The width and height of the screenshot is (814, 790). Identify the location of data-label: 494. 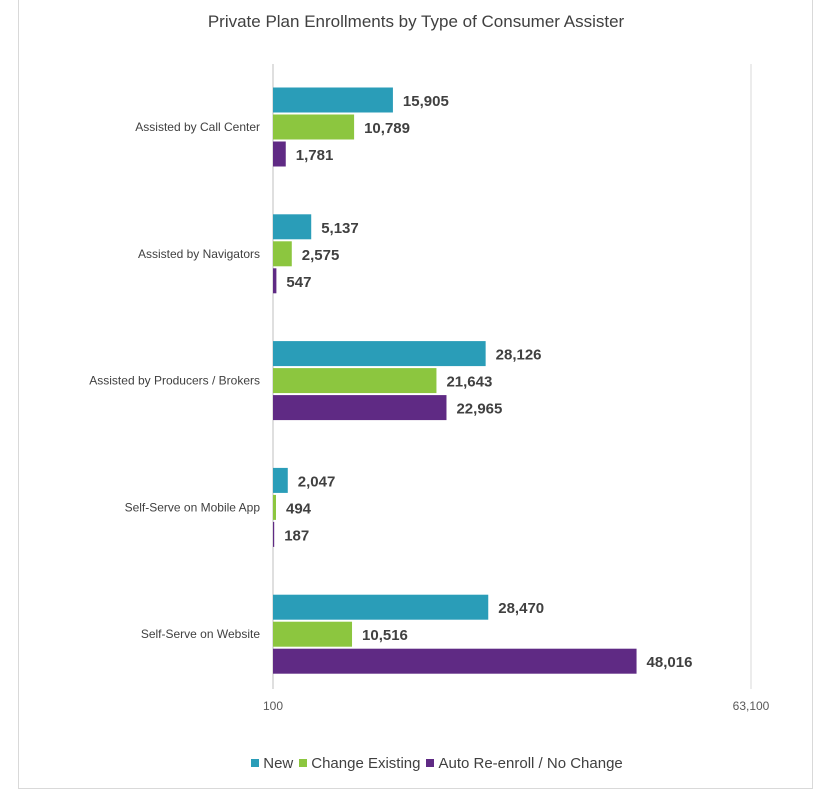
(299, 508).